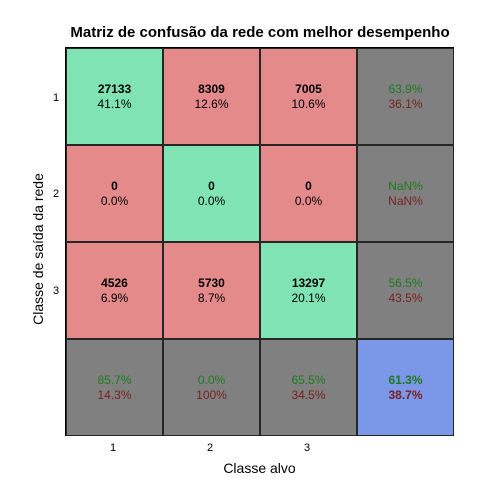 This screenshot has height=500, width=500. I want to click on row-wrong-percent: 43.5%, so click(405, 297).